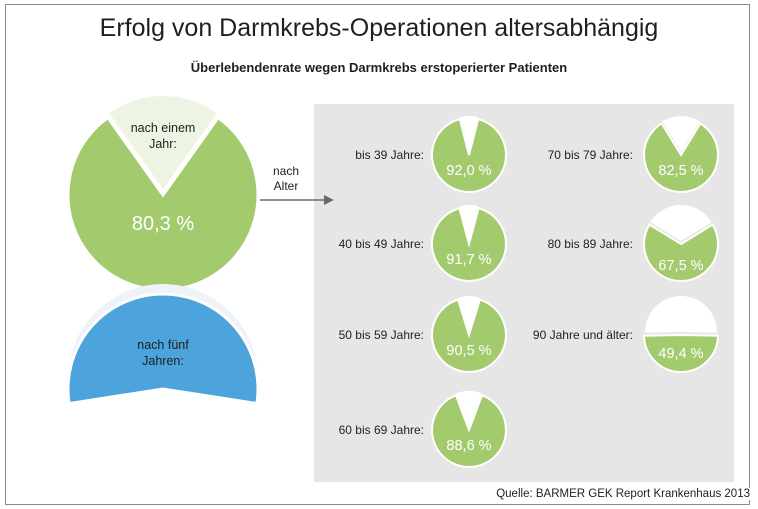  What do you see at coordinates (469, 314) in the screenshot?
I see `small-pie-3-remainder-slice` at bounding box center [469, 314].